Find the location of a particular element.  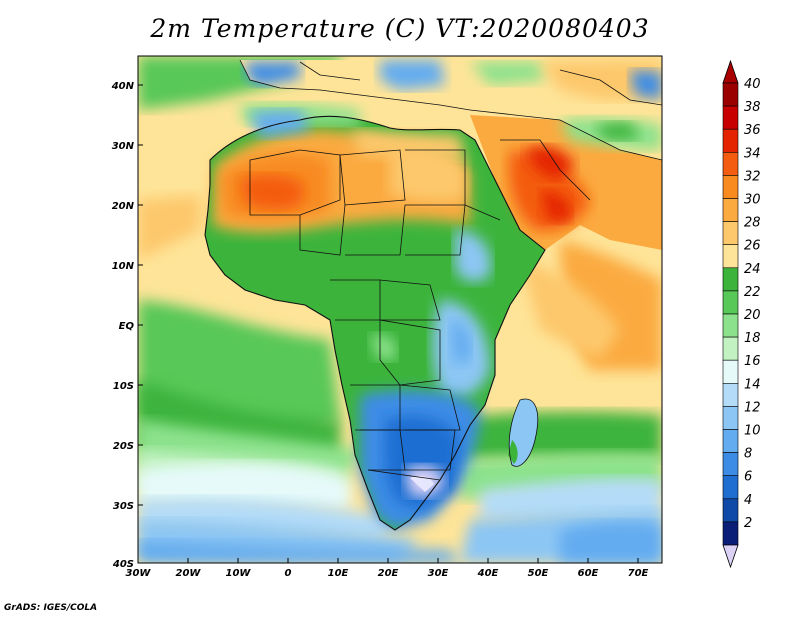

latitude-axis: 40N 30N 20N 10N EQ 10S 20S 30S 40S is located at coordinates (127, 325).